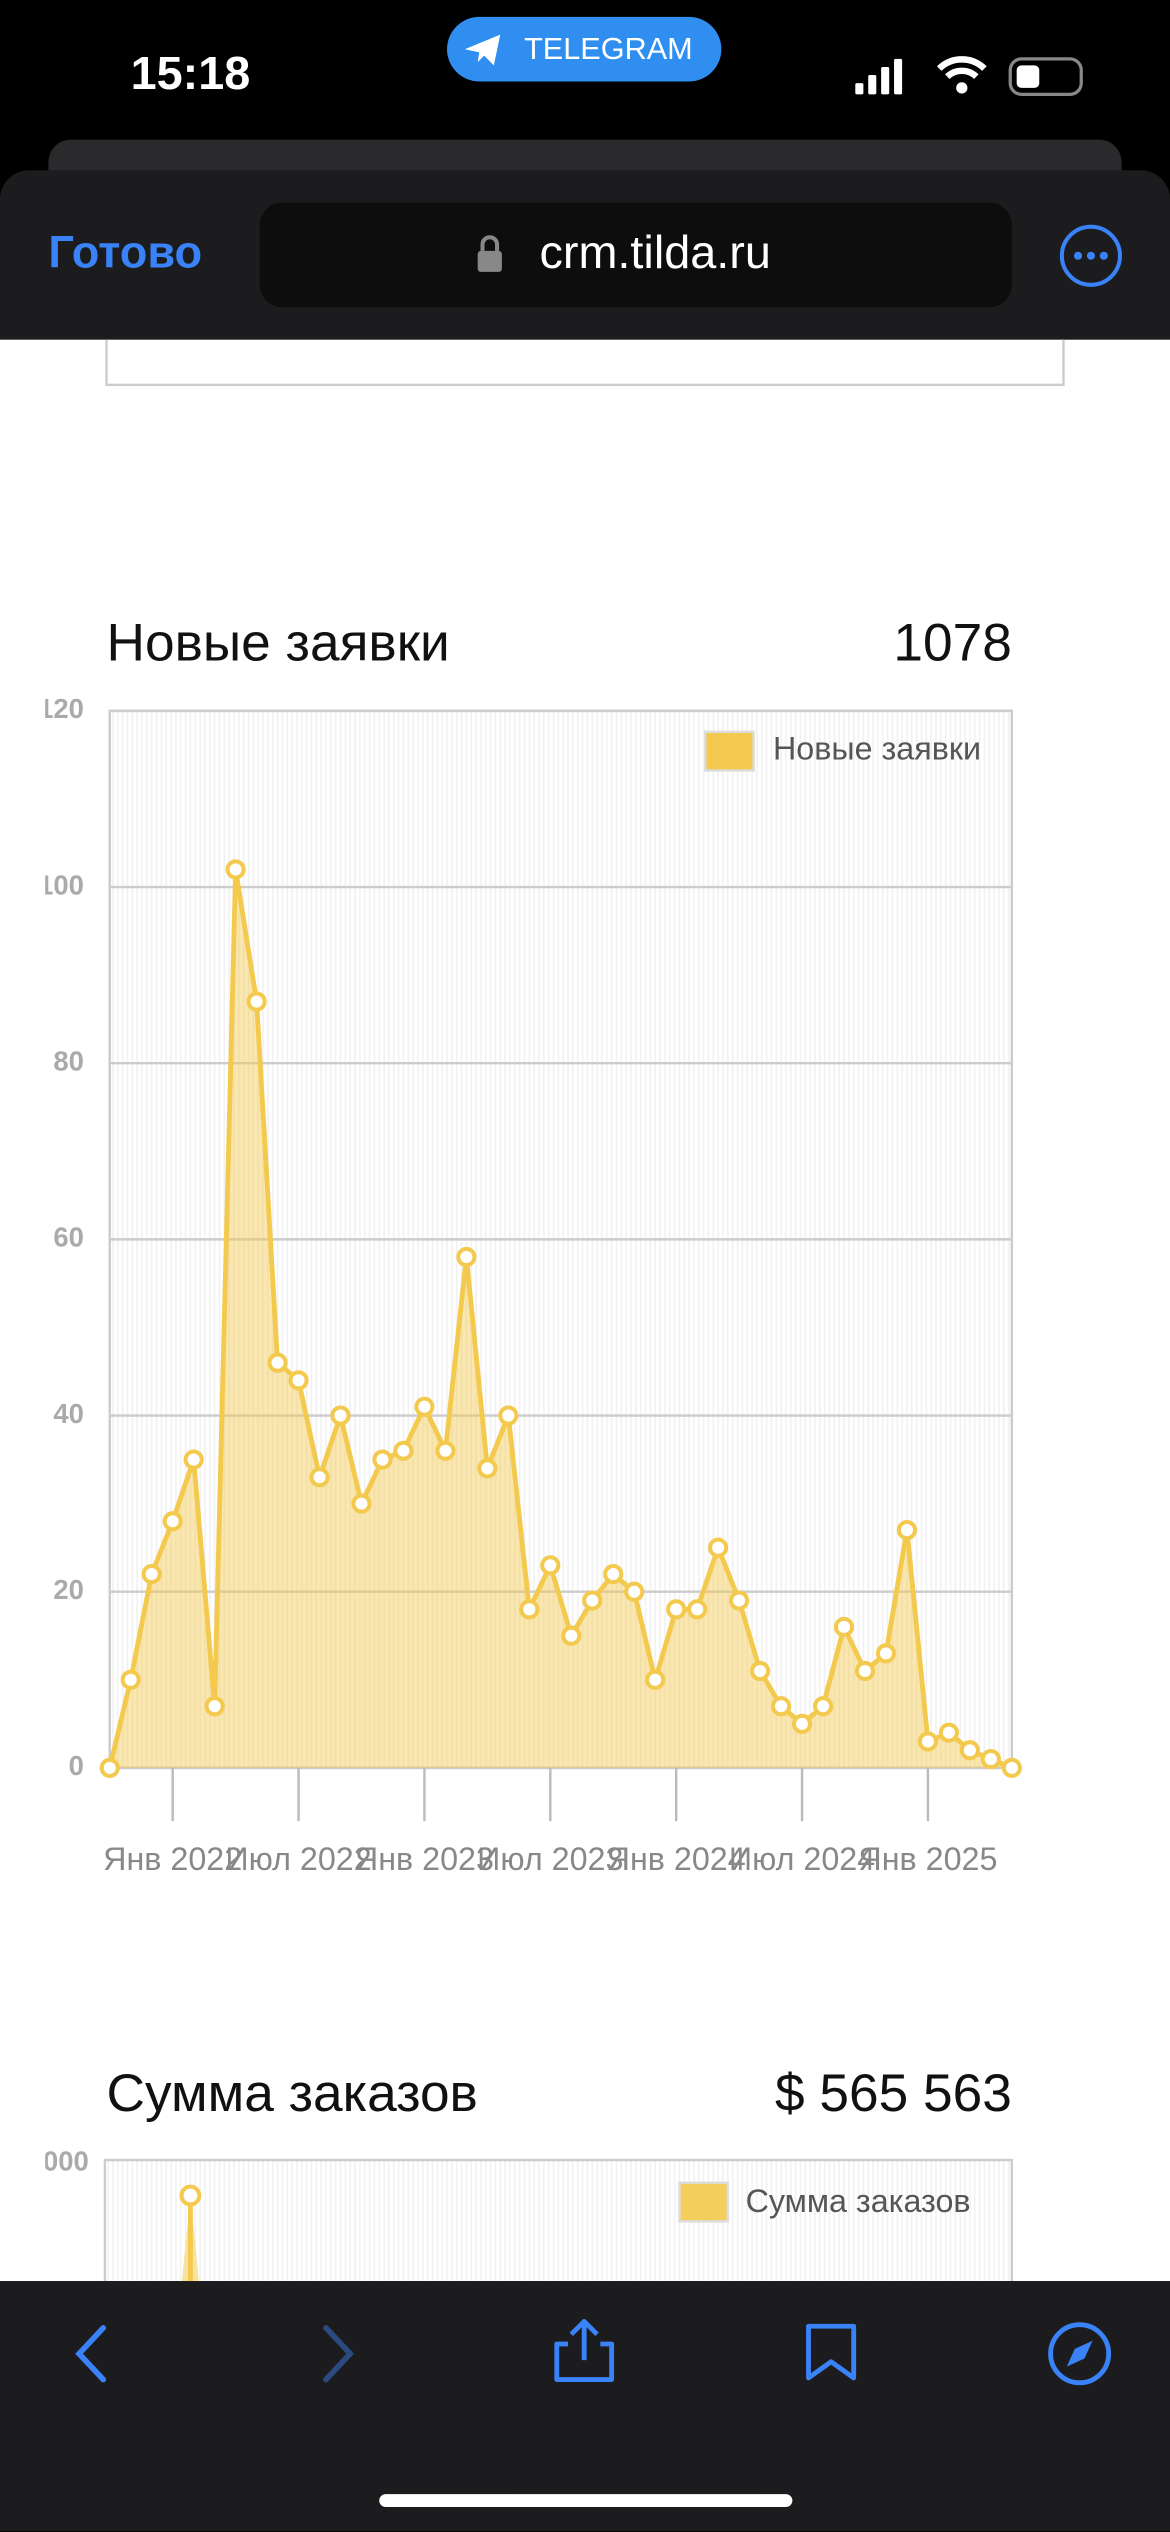  What do you see at coordinates (558, 2220) in the screenshot?
I see `next-plot-frame` at bounding box center [558, 2220].